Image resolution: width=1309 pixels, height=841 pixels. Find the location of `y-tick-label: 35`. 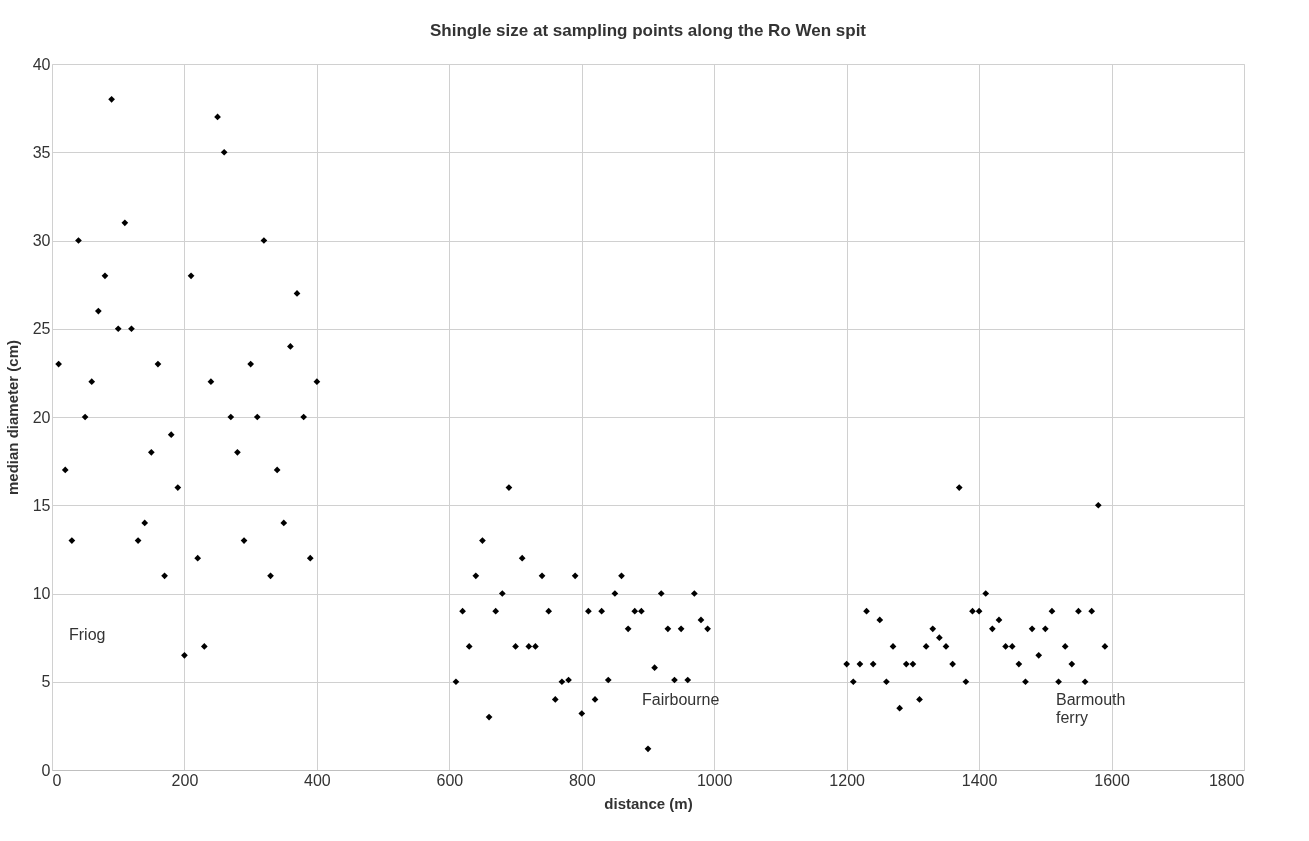

y-tick-label: 35 is located at coordinates (41, 152).